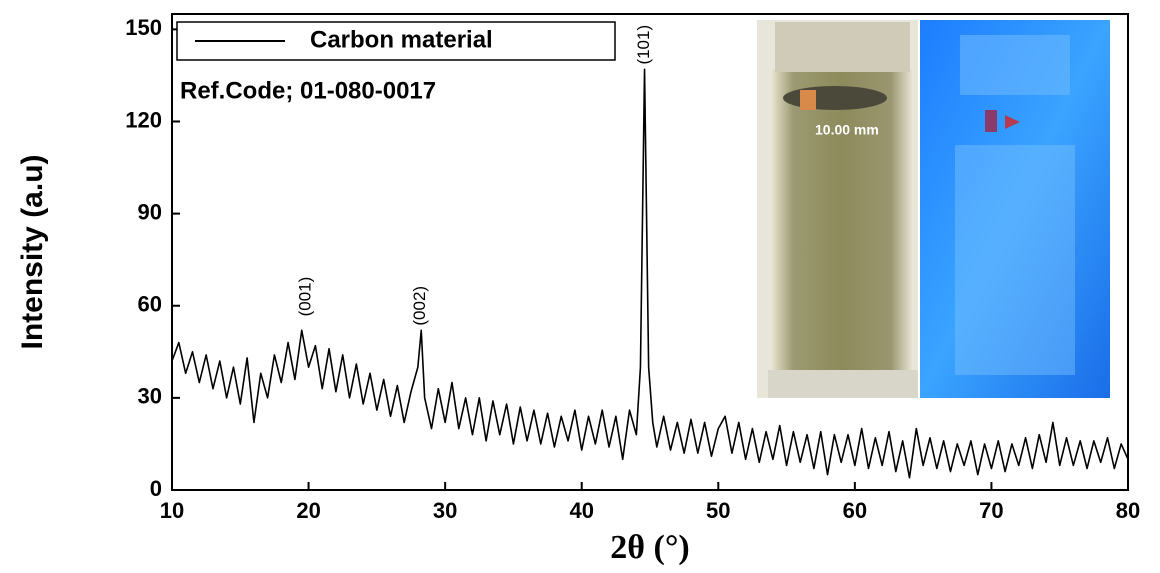 This screenshot has width=1160, height=573. Describe the element at coordinates (837, 209) in the screenshot. I see `inset-photo-yellow` at that location.